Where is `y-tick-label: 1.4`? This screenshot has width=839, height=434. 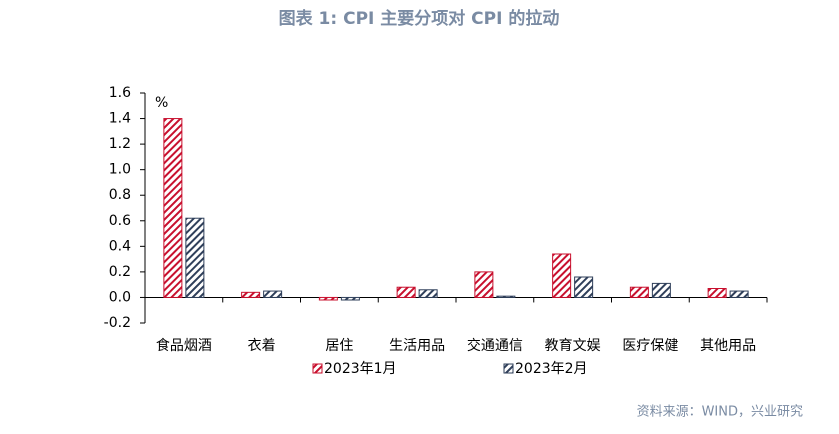
y-tick-label: 1.4 is located at coordinates (120, 119).